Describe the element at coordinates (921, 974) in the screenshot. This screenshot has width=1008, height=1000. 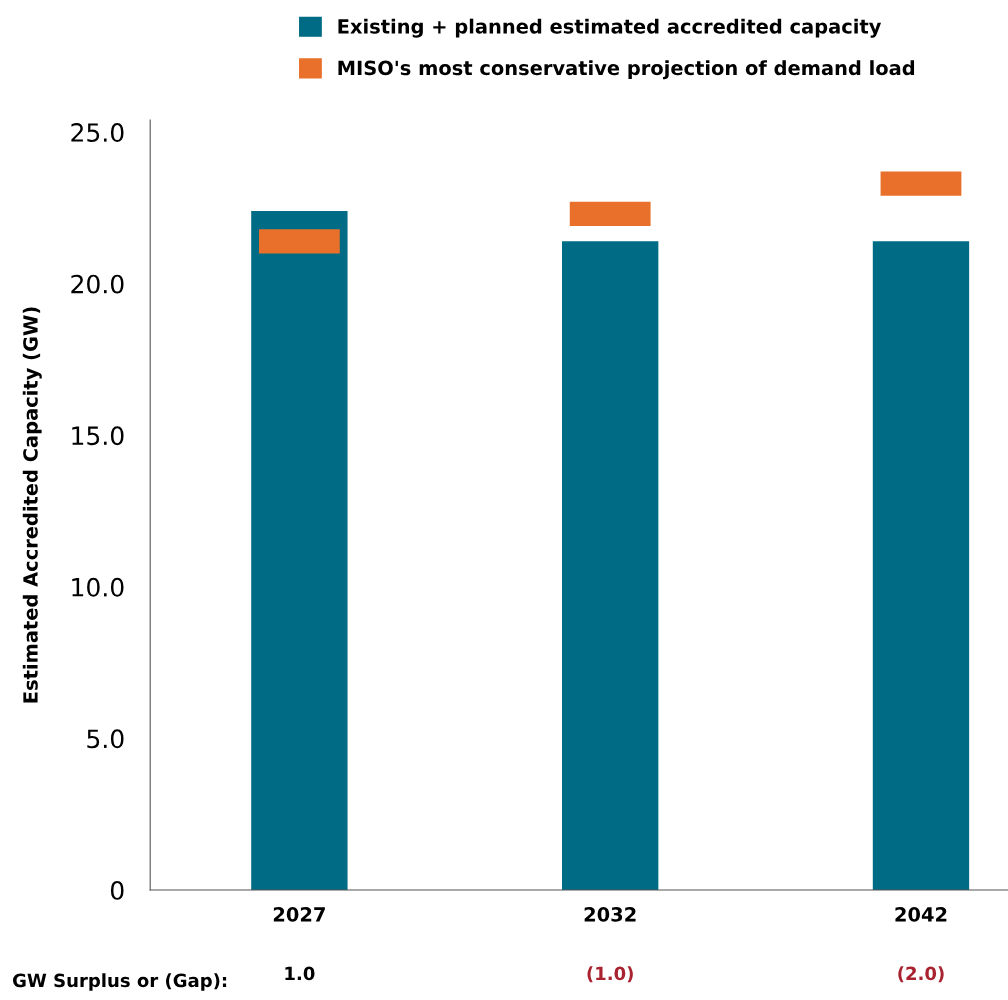
I see `text: (2.0)` at that location.